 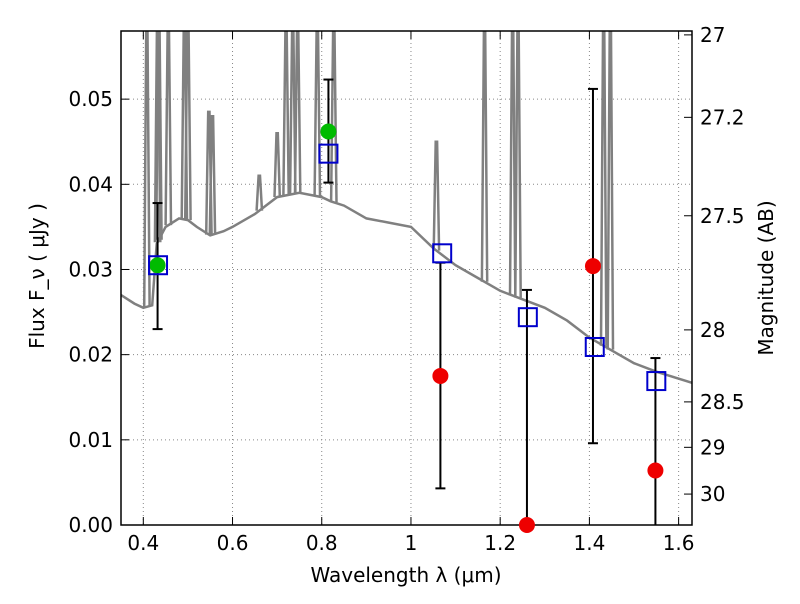 I want to click on x-tick-label: 1.2, so click(x=500, y=543).